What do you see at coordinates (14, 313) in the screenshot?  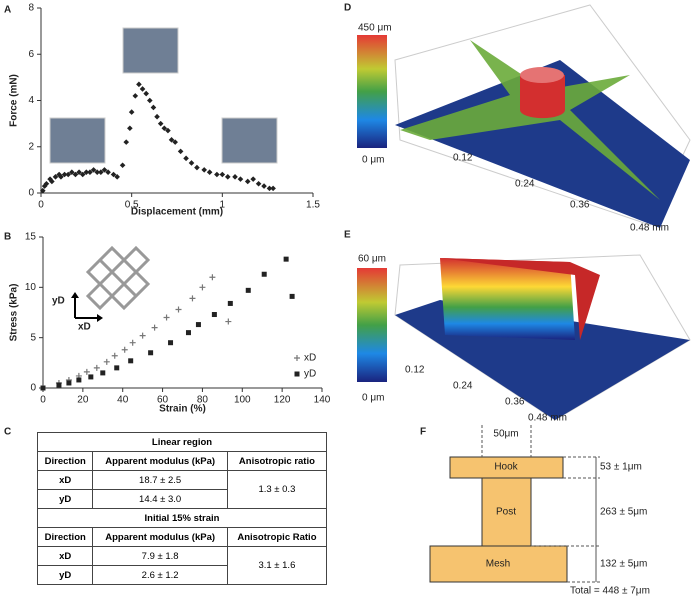 I see `y-axis-label: Stress (kPa)` at bounding box center [14, 313].